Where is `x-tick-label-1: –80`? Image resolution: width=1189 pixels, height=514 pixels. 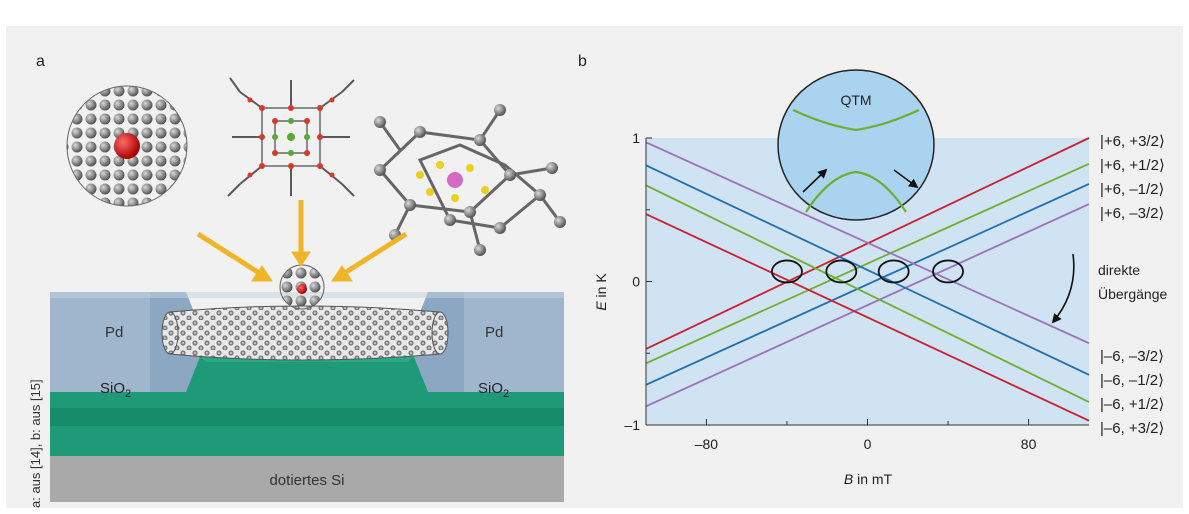 x-tick-label-1: –80 is located at coordinates (707, 444).